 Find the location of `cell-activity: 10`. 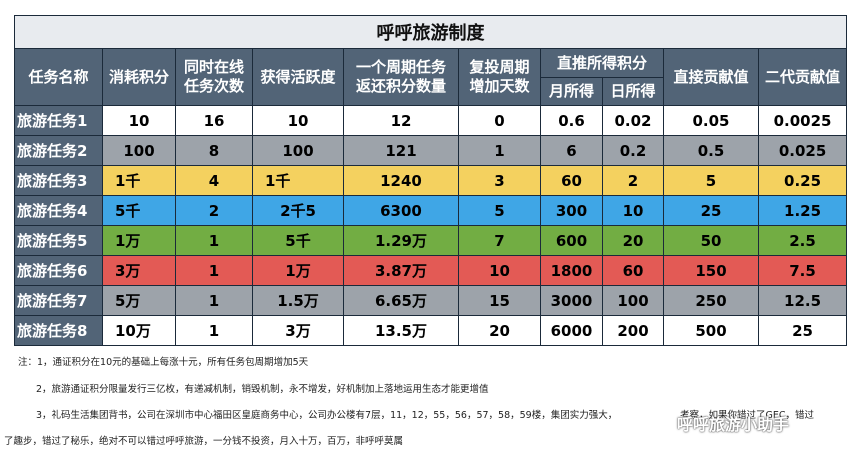

cell-activity: 10 is located at coordinates (298, 120).